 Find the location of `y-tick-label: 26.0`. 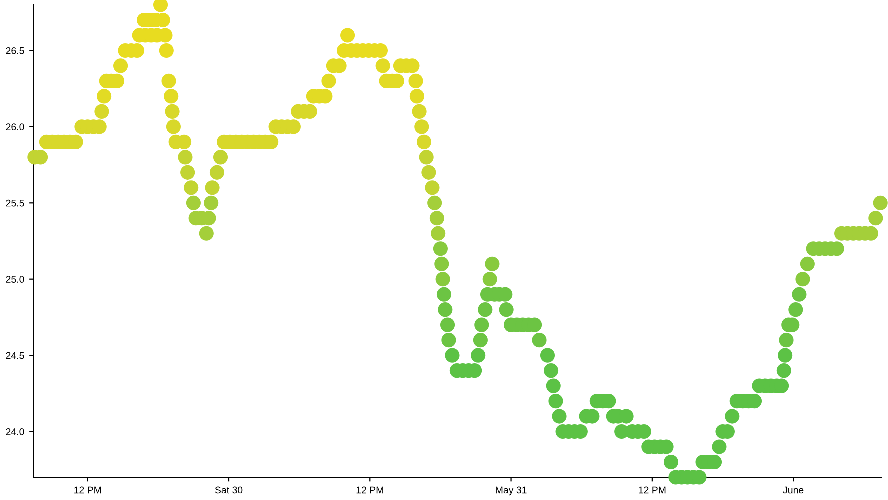

y-tick-label: 26.0 is located at coordinates (15, 127).